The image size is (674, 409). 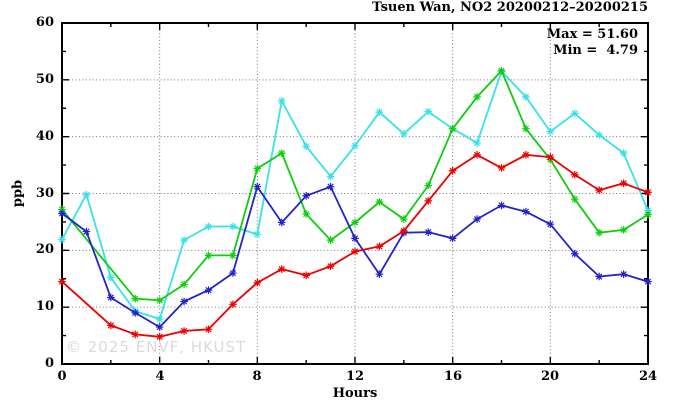 I want to click on y-tick-label: 50, so click(x=44, y=79).